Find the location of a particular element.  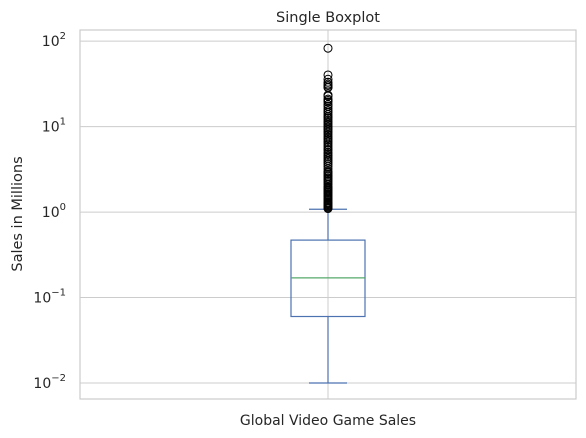

y-tick-label: 10⁻² is located at coordinates (49, 382).